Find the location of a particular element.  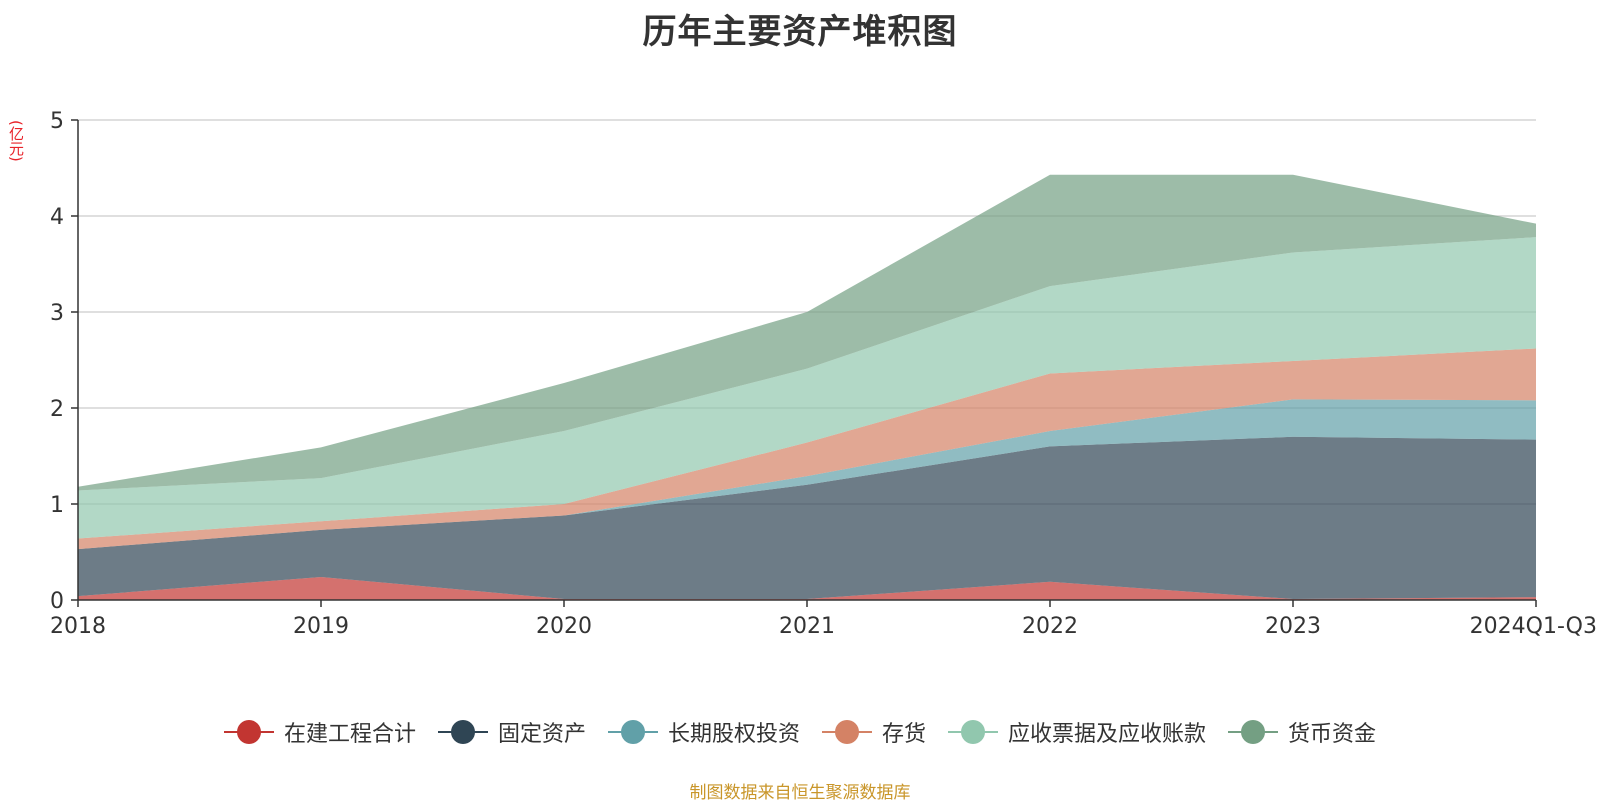

y-tick-label-3: 3 is located at coordinates (57, 313).